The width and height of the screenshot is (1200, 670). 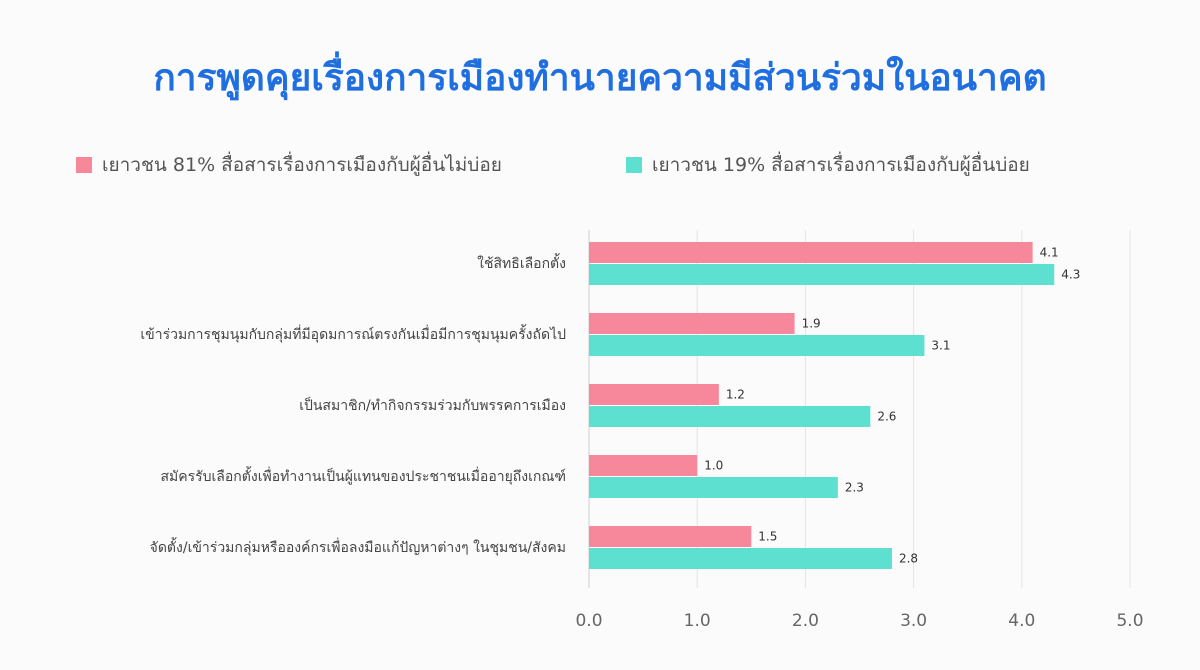 What do you see at coordinates (1129, 621) in the screenshot?
I see `x-tick-label: 5.0` at bounding box center [1129, 621].